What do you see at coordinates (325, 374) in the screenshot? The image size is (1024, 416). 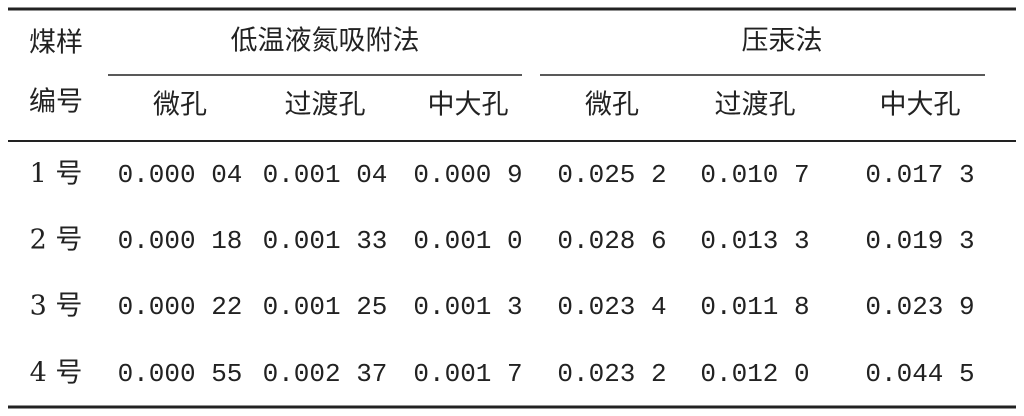 I see `cell: 0.002 37` at bounding box center [325, 374].